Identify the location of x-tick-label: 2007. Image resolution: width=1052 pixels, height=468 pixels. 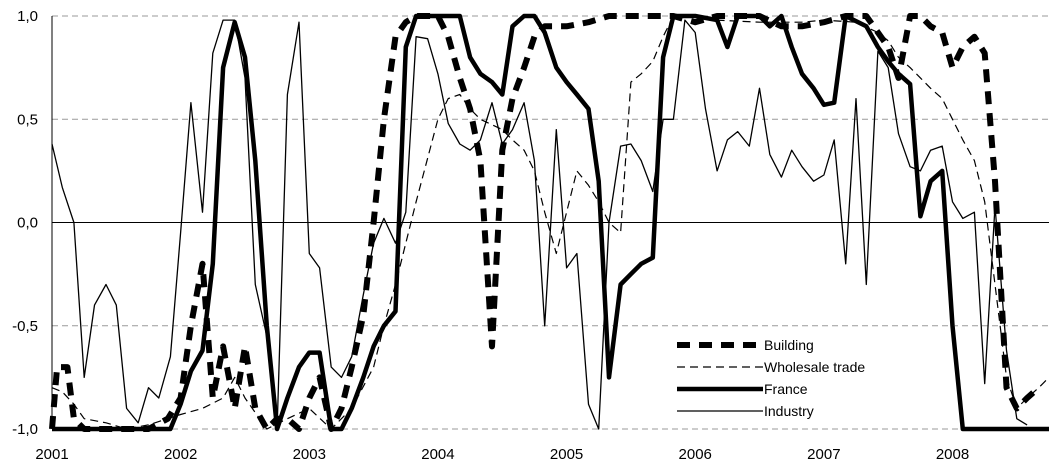
(823, 454).